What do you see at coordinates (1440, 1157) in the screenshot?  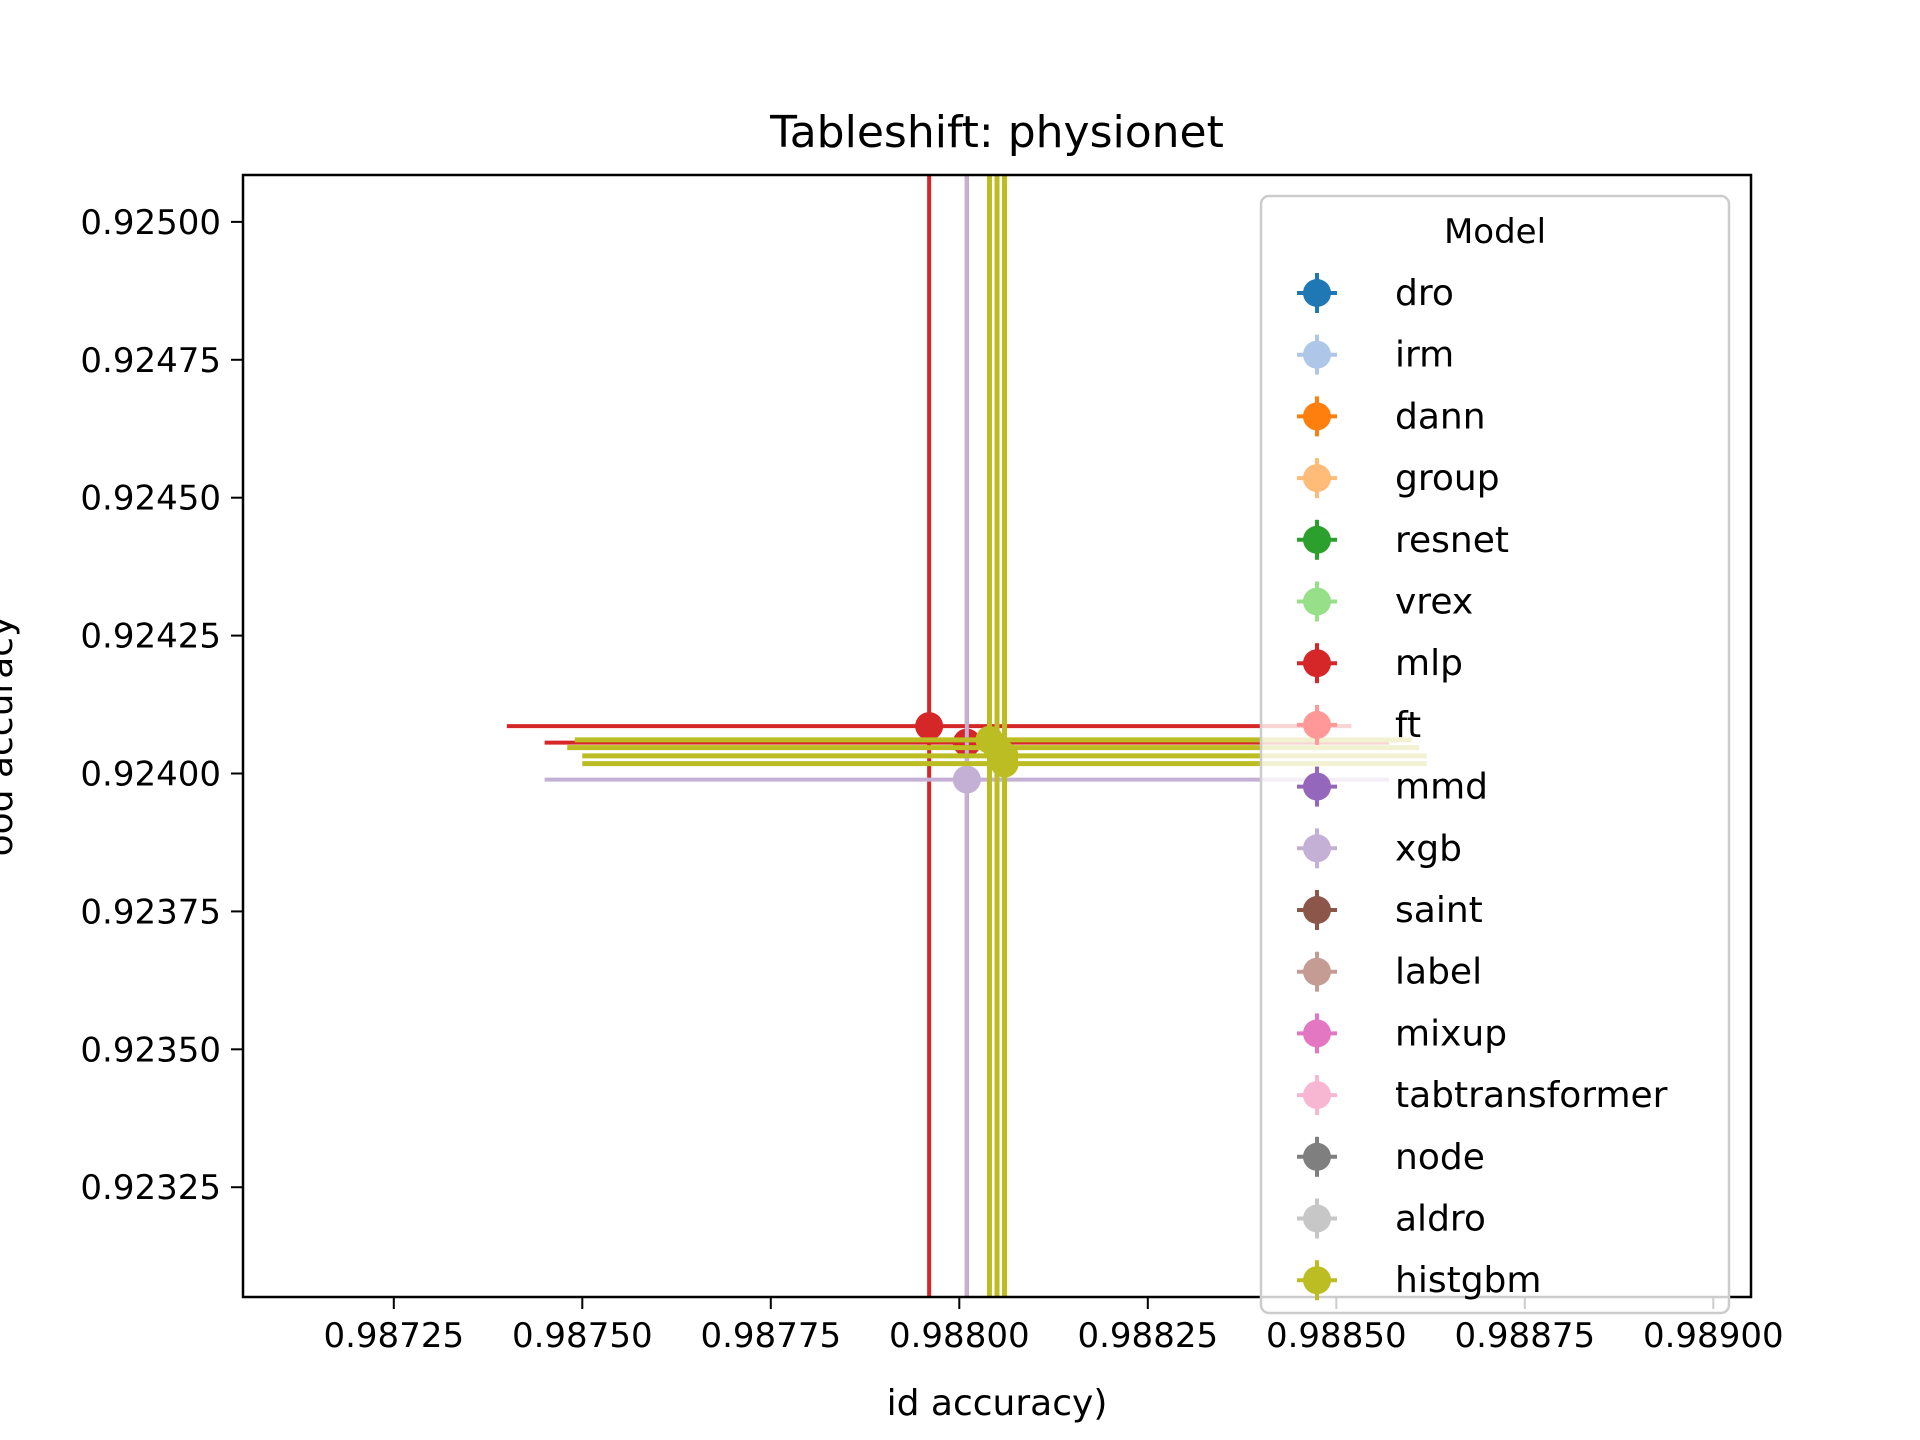 I see `legend-label: node` at bounding box center [1440, 1157].